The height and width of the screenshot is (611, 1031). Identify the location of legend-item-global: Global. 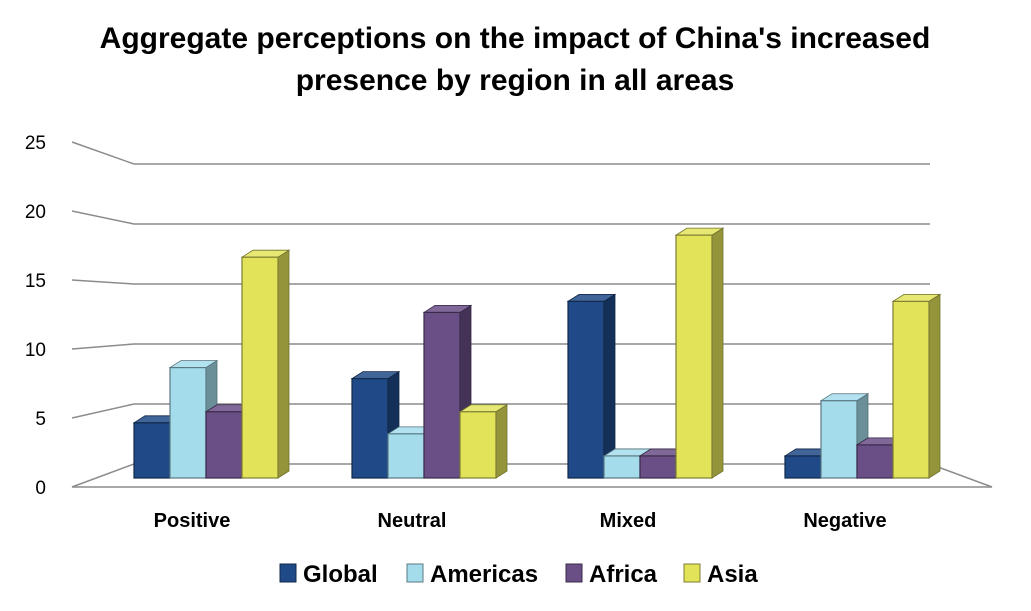
(328, 574).